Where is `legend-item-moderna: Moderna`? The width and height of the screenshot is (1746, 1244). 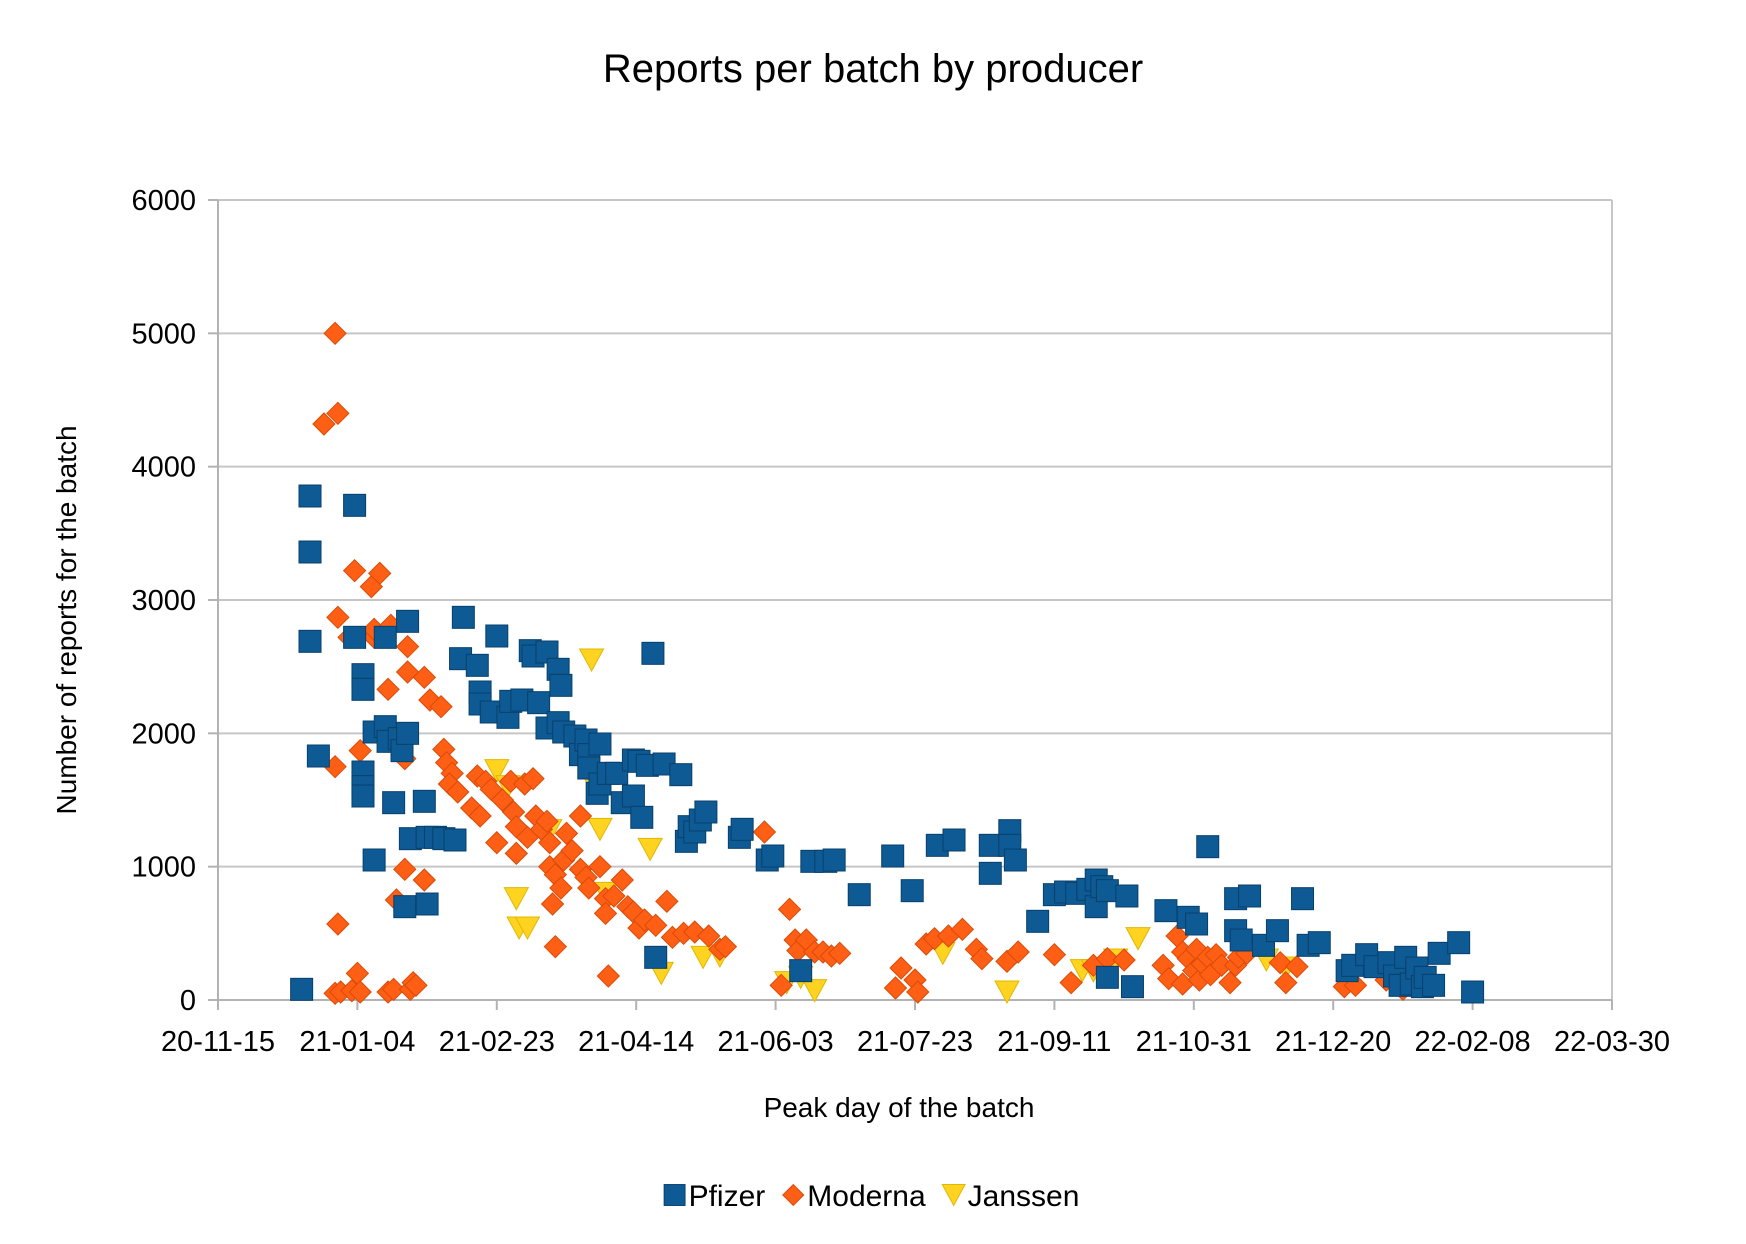
legend-item-moderna: Moderna is located at coordinates (854, 1196).